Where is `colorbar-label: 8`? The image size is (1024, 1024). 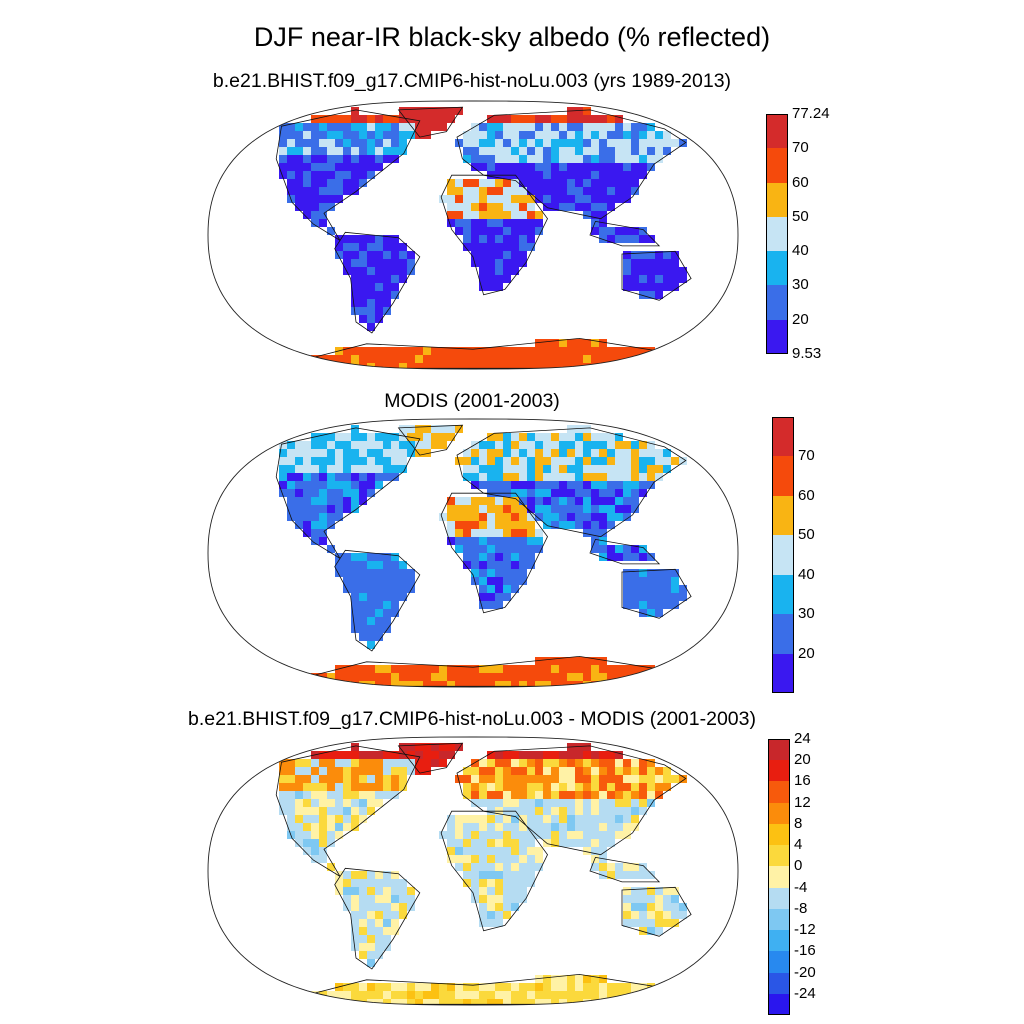
colorbar-label: 8 is located at coordinates (798, 823).